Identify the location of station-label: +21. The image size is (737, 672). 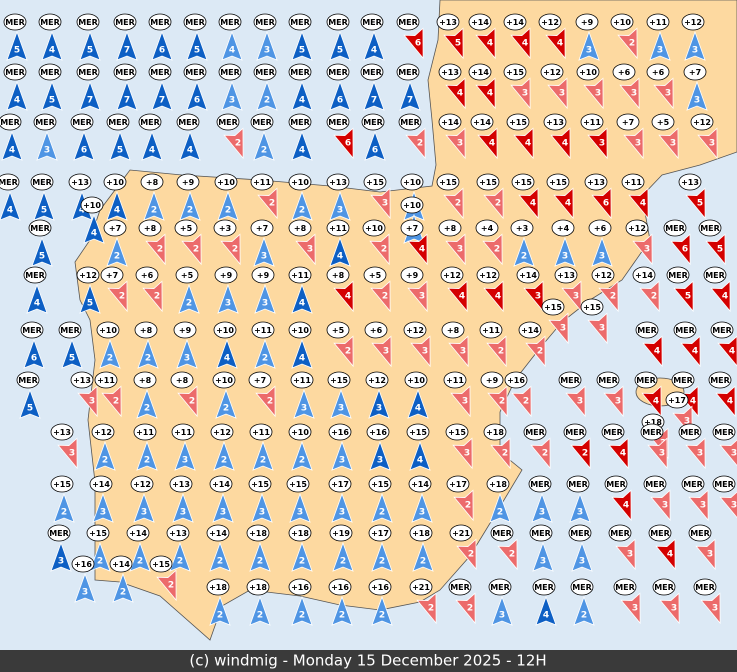
(461, 533).